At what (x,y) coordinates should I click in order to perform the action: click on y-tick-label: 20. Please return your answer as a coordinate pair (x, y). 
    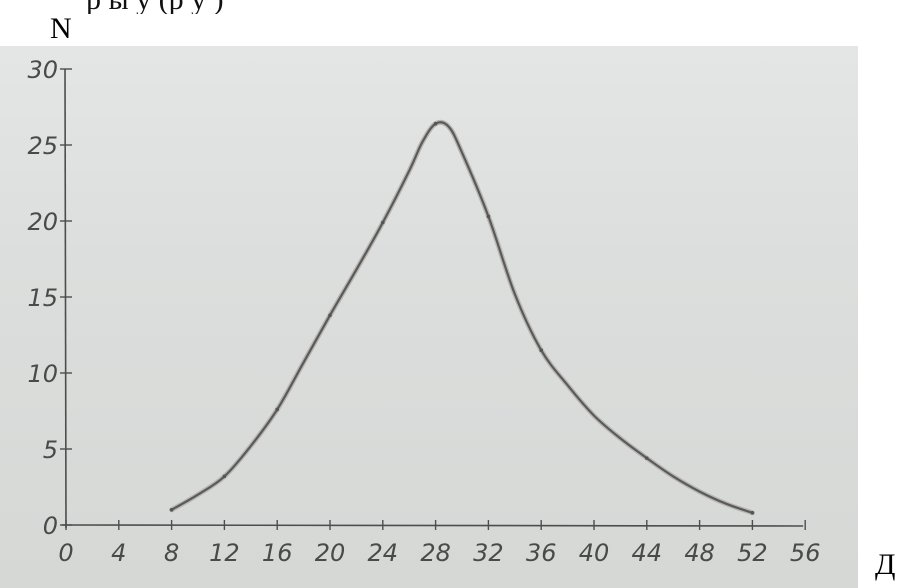
    Looking at the image, I should click on (42, 222).